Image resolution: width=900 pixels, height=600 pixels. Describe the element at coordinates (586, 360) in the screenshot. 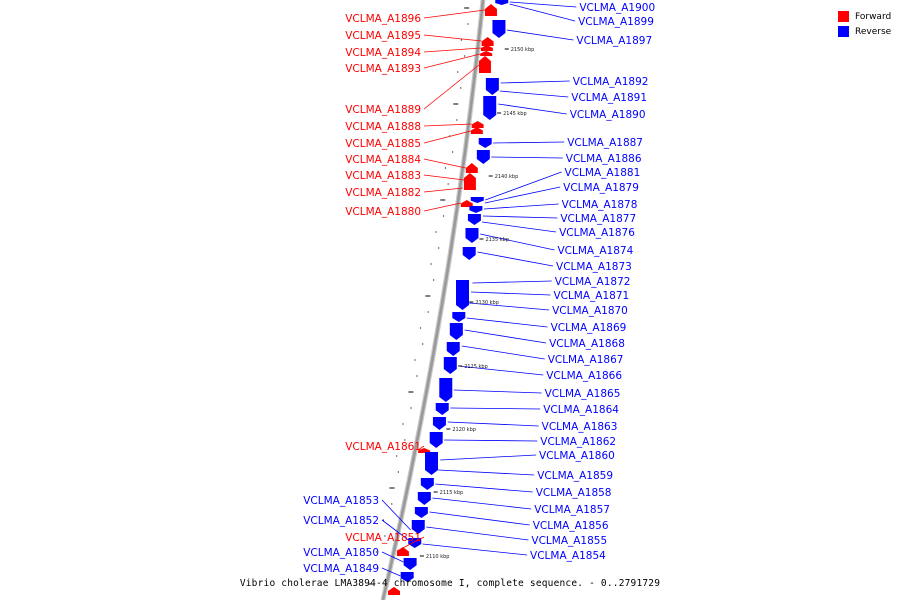

I see `gene-label: VCLMA_A1867` at that location.